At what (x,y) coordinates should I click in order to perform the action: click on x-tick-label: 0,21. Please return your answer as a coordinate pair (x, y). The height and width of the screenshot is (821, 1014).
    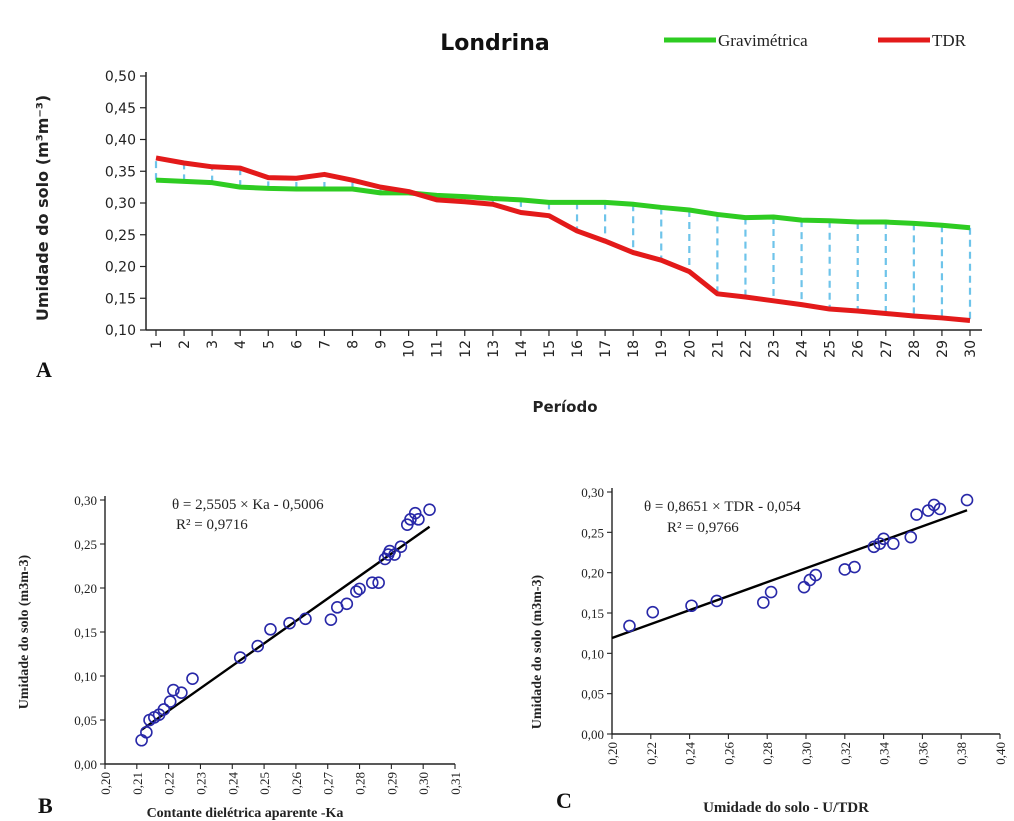
    Looking at the image, I should click on (137, 783).